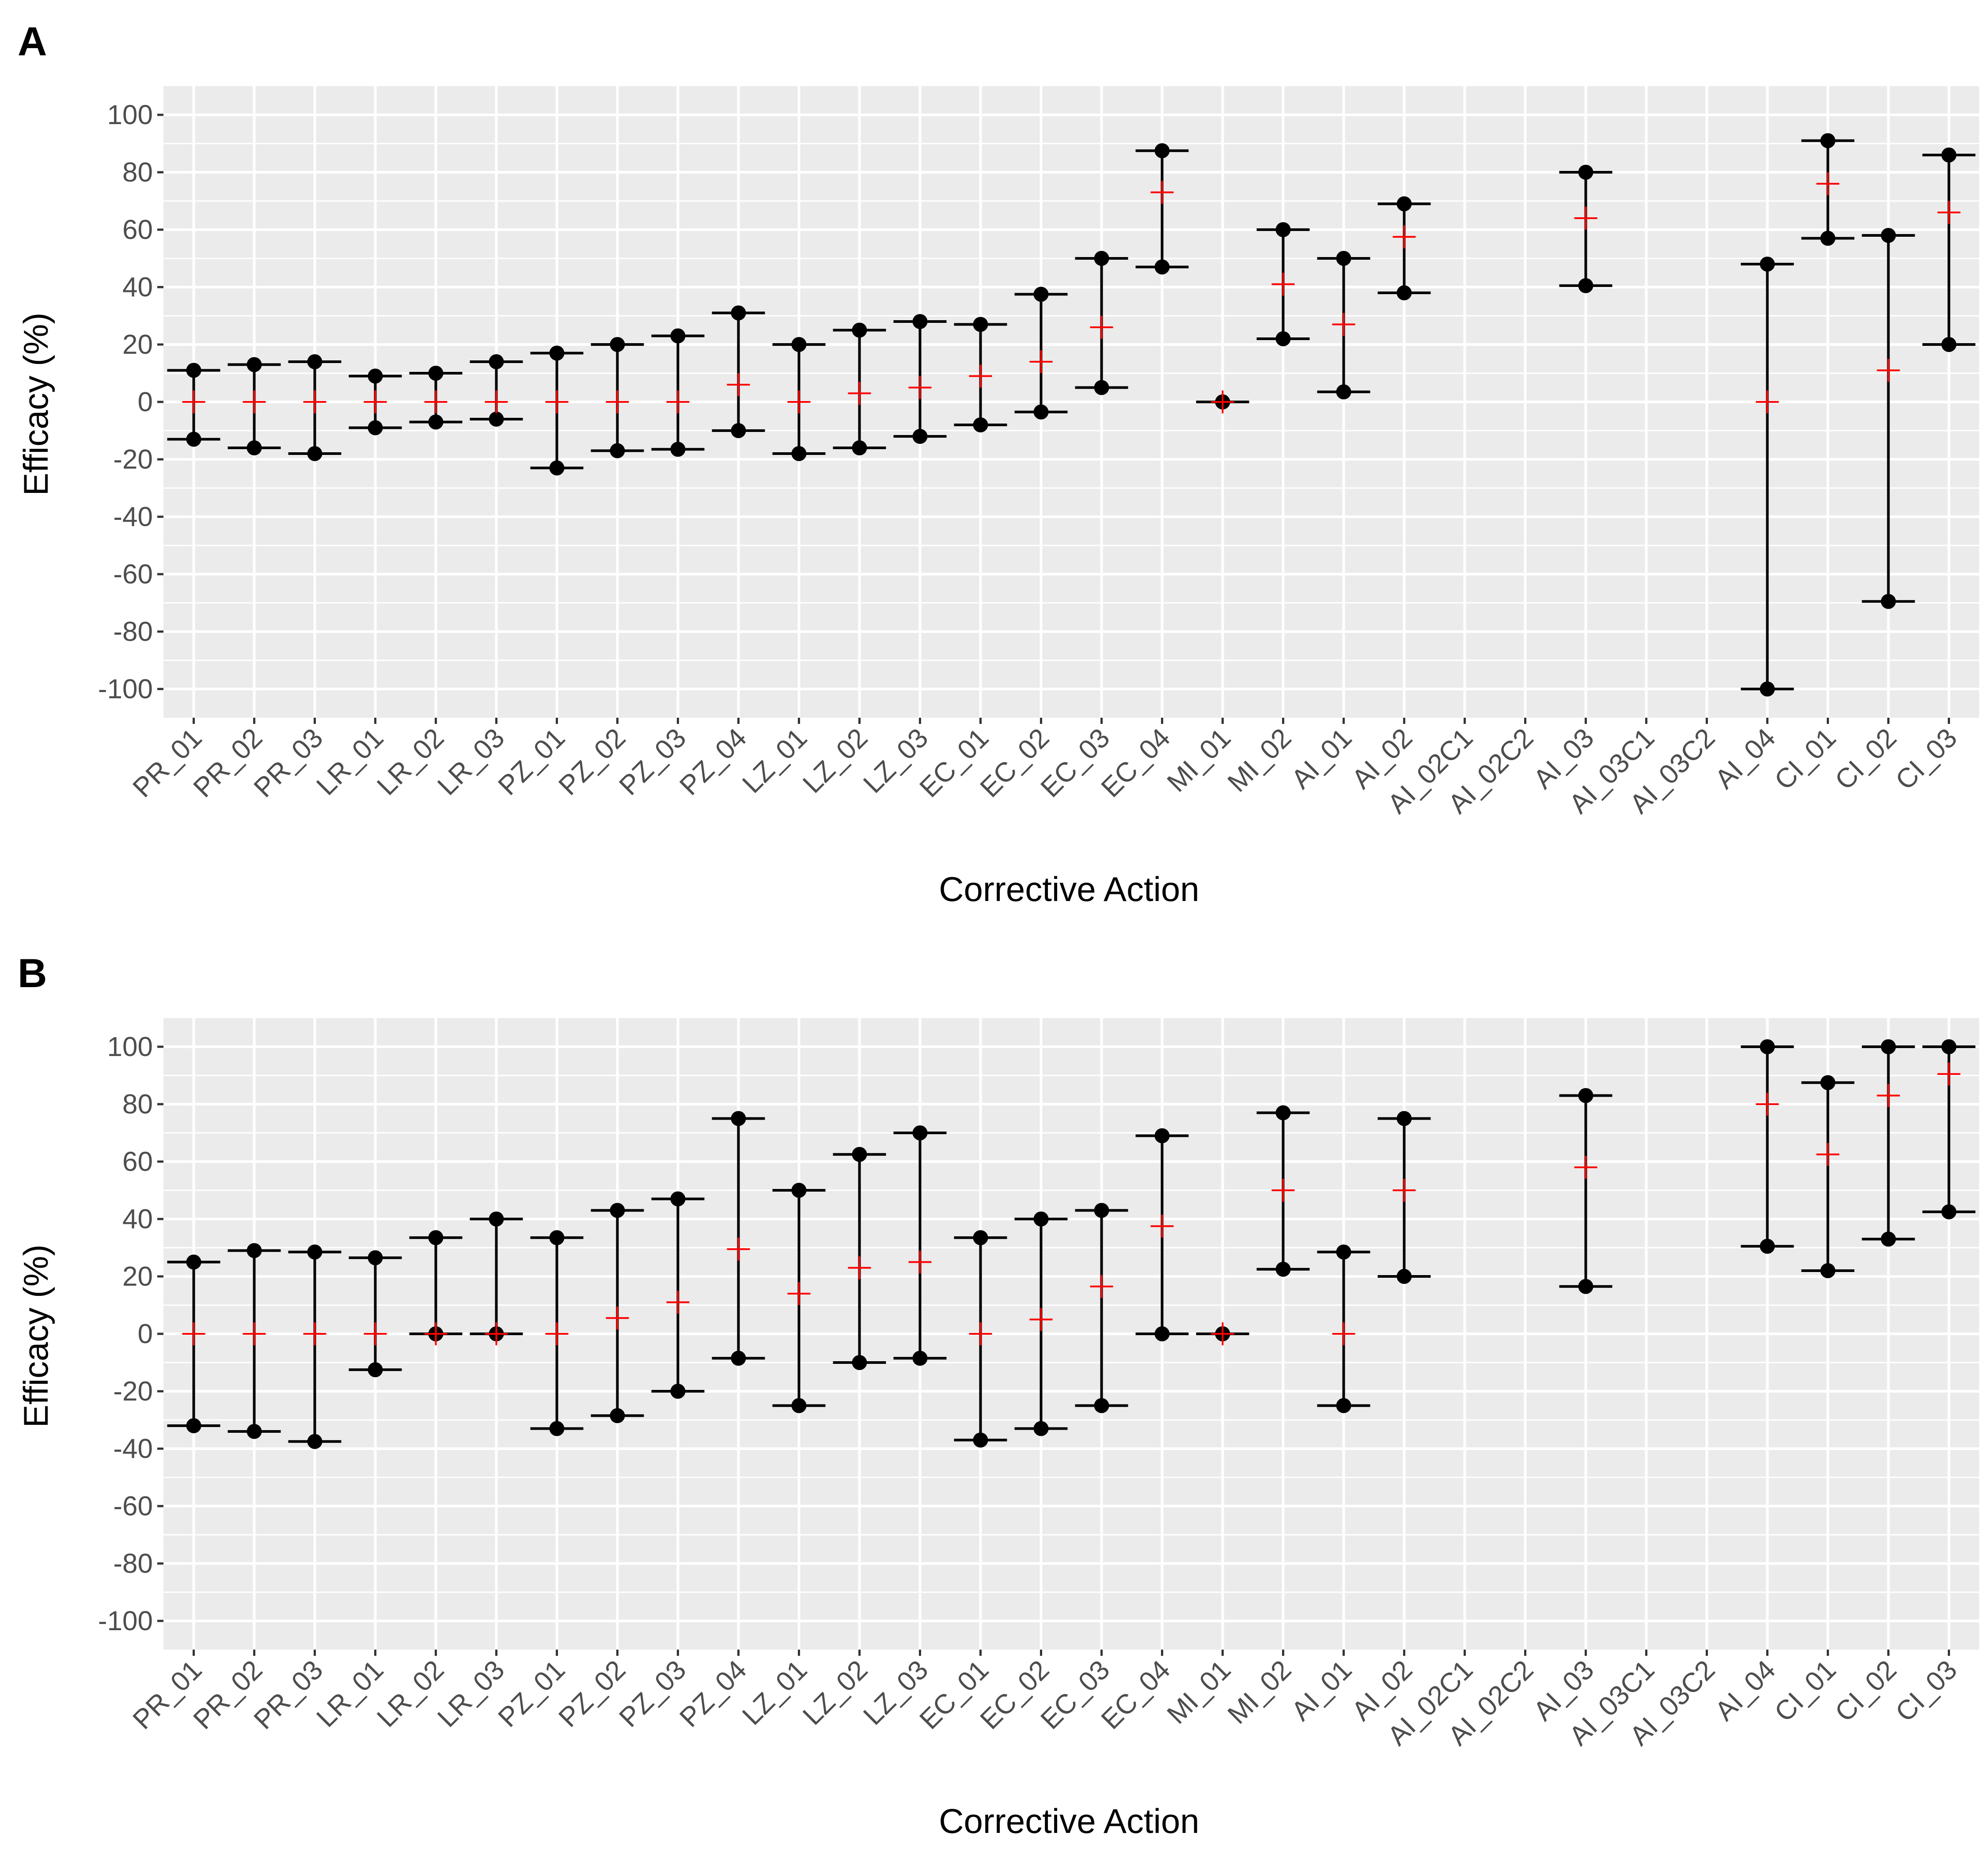  What do you see at coordinates (1926, 759) in the screenshot?
I see `x-tick-label-a: CI_03` at bounding box center [1926, 759].